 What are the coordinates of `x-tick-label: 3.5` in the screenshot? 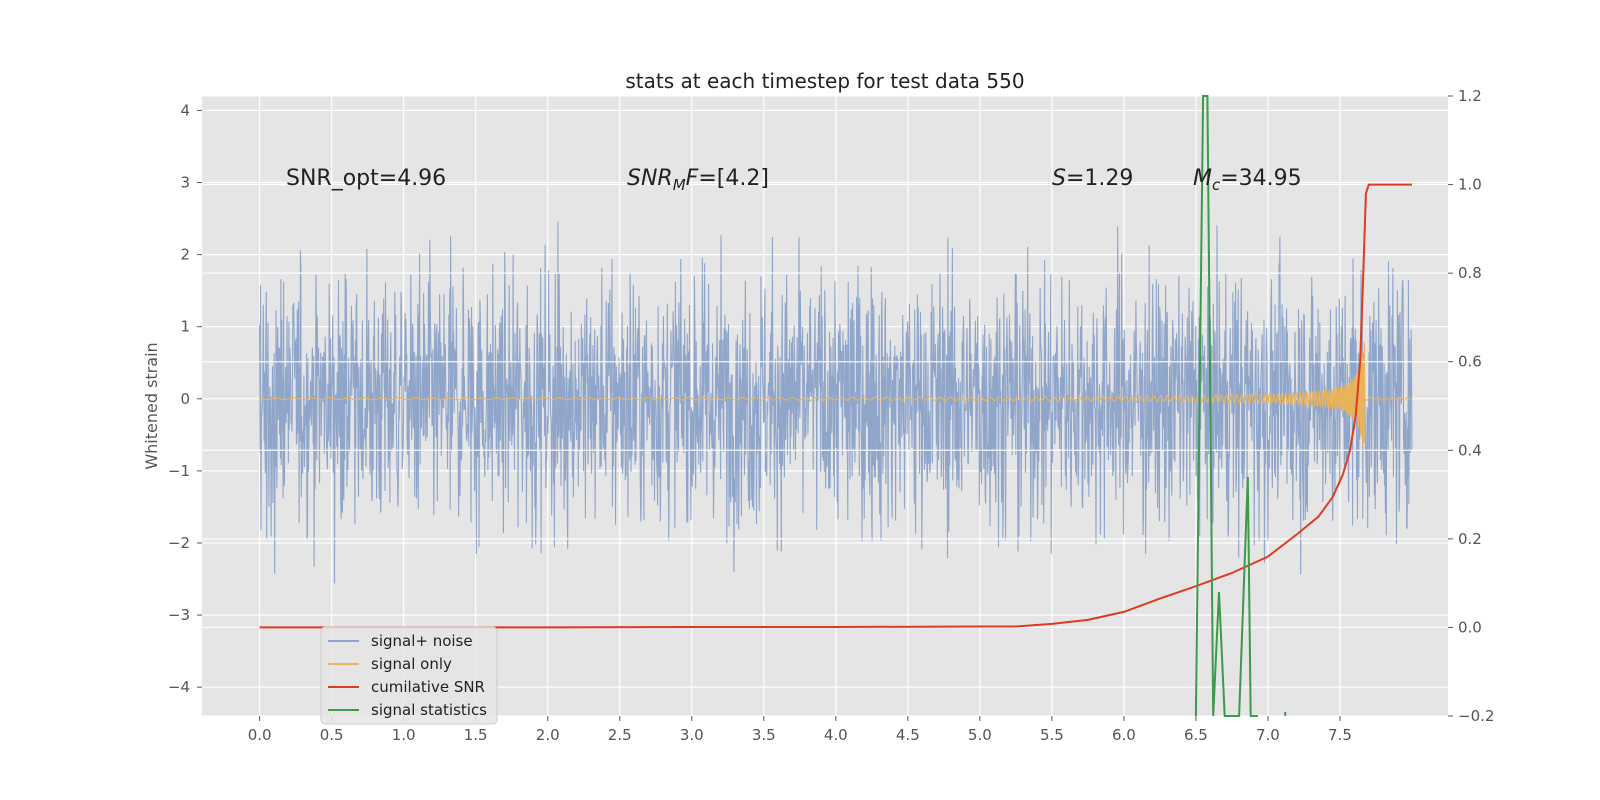 It's located at (764, 735).